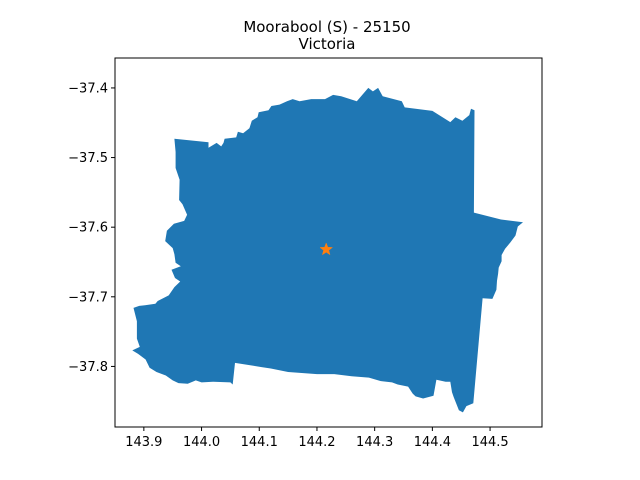 The width and height of the screenshot is (640, 480). I want to click on y-tick-label: −37.5, so click(88, 158).